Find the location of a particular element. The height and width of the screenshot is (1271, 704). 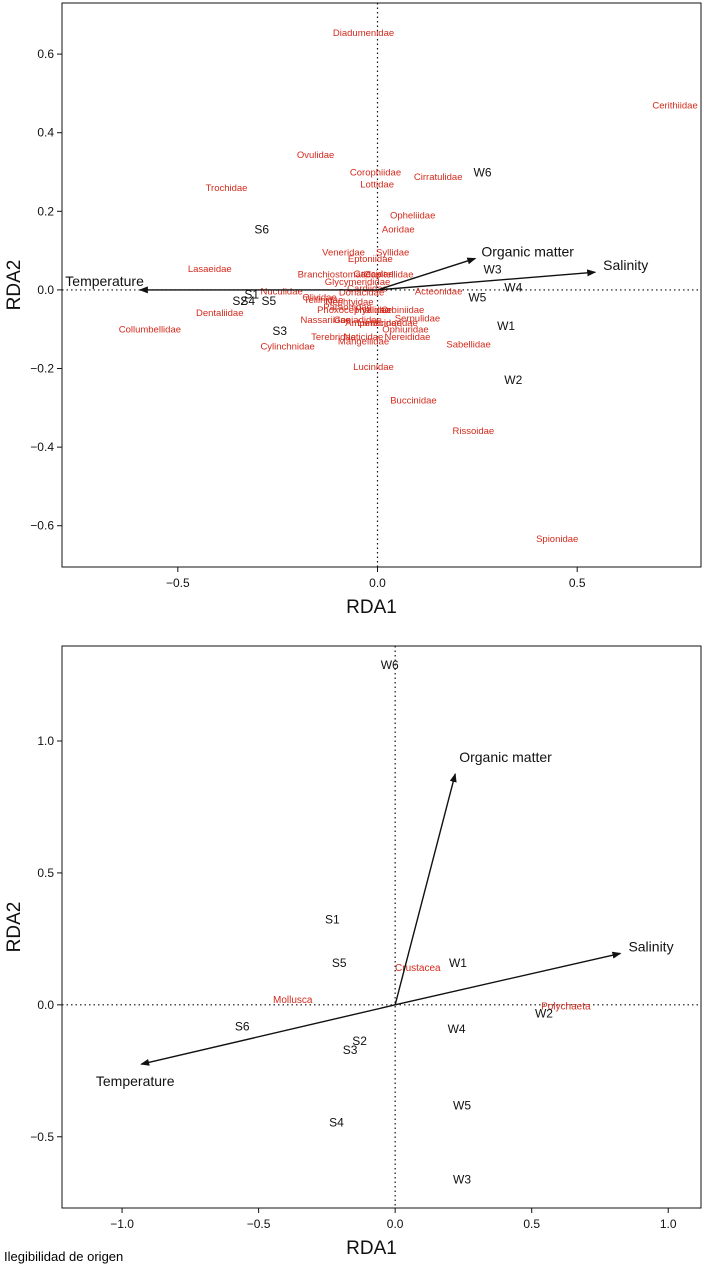

taxon-label: Corophiidae is located at coordinates (375, 173).